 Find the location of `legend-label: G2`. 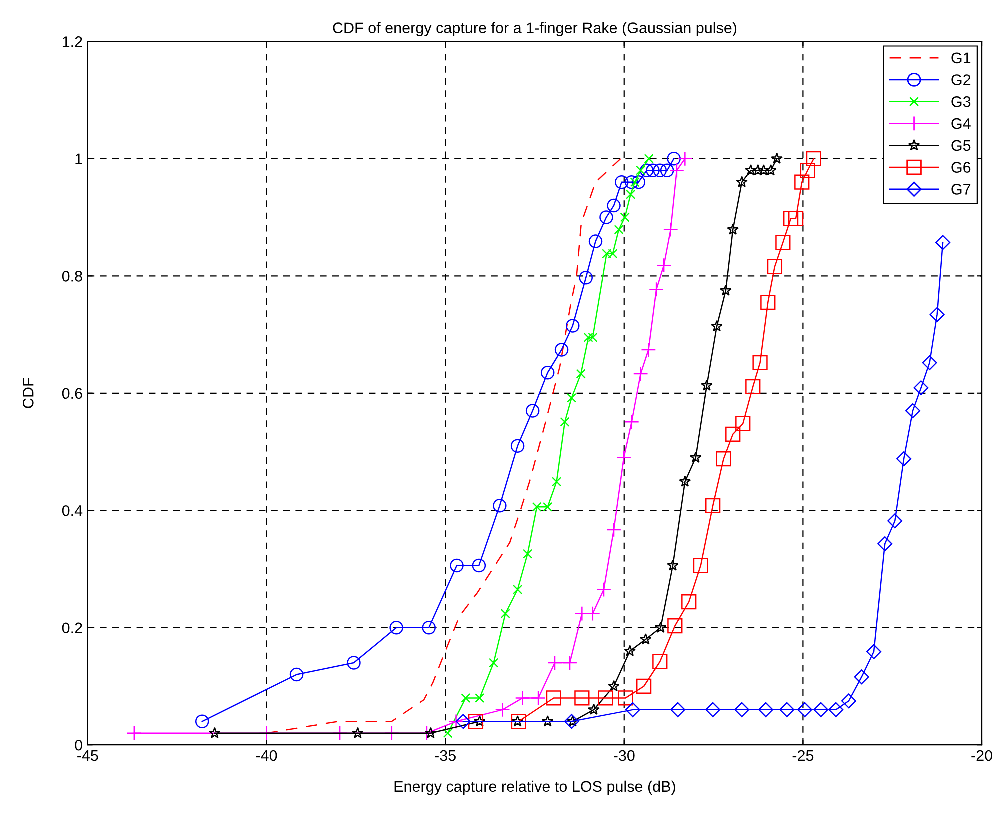

legend-label: G2 is located at coordinates (961, 80).